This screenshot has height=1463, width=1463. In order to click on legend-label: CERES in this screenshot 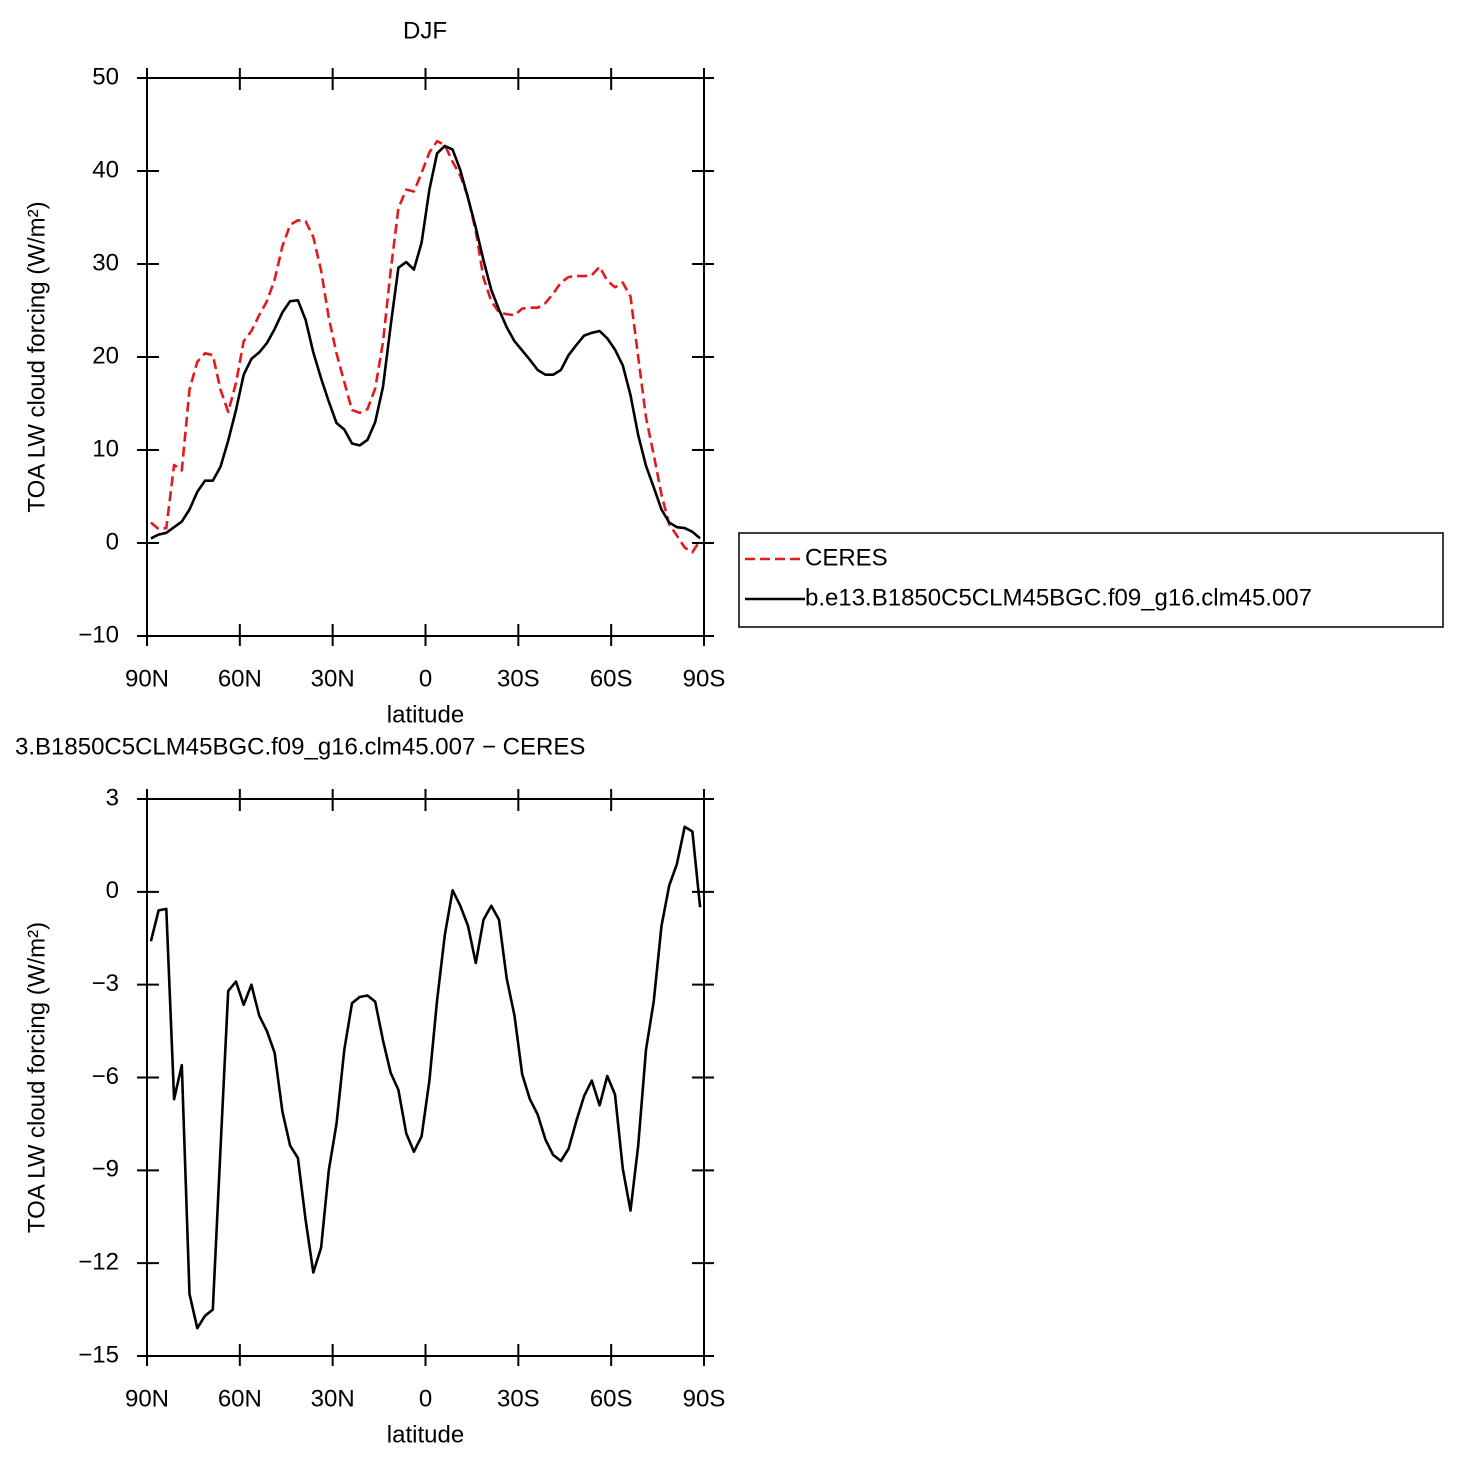, I will do `click(846, 557)`.